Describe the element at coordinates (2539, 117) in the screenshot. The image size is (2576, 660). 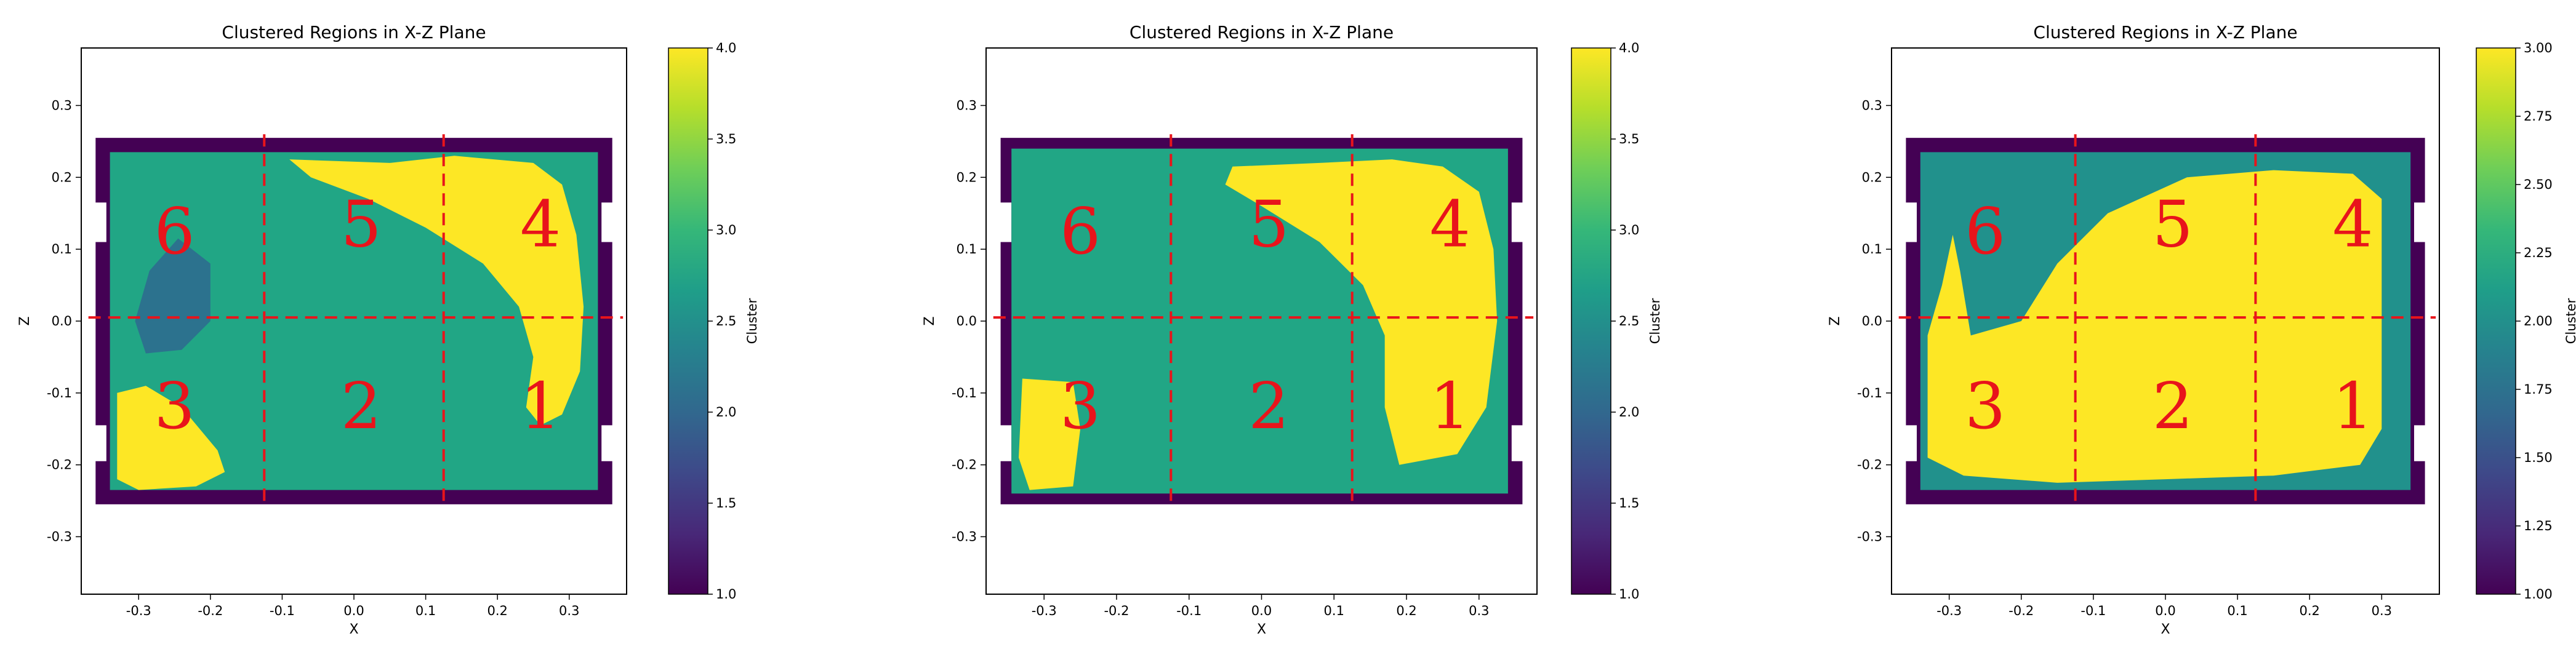
I see `colorbar-tick-label: 2.75` at that location.